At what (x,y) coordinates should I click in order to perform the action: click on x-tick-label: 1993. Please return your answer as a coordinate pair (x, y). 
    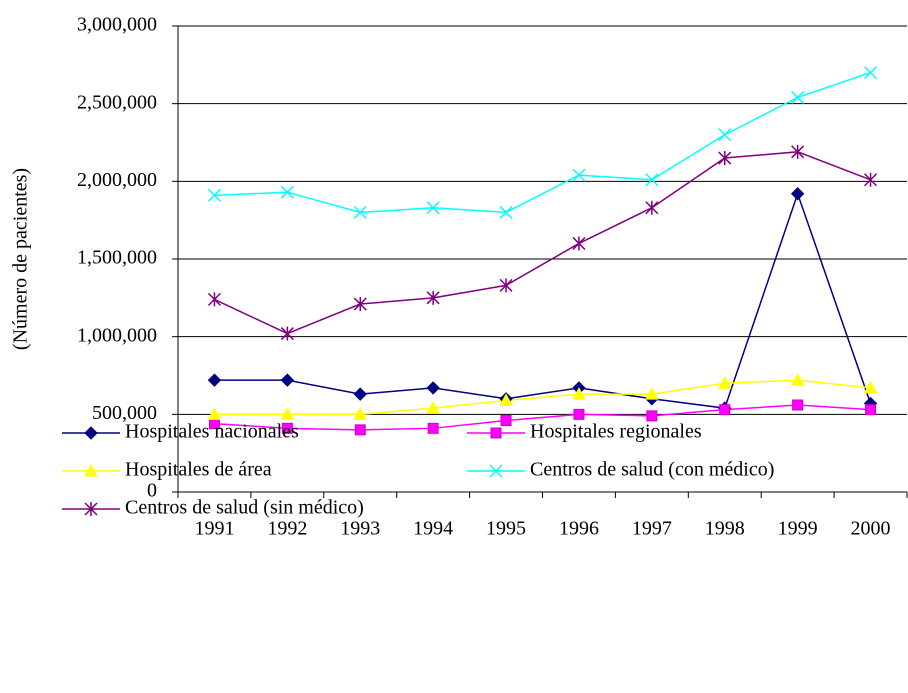
    Looking at the image, I should click on (360, 529).